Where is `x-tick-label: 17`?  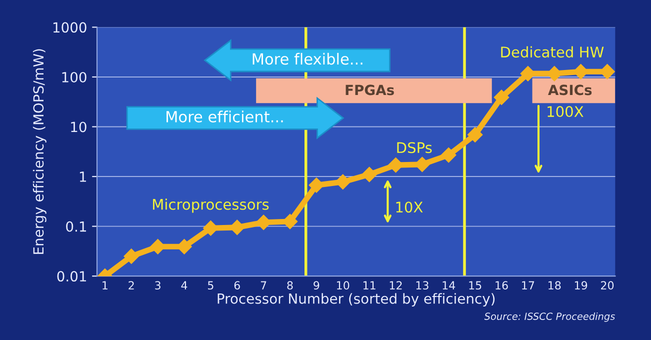
x-tick-label: 17 is located at coordinates (528, 285).